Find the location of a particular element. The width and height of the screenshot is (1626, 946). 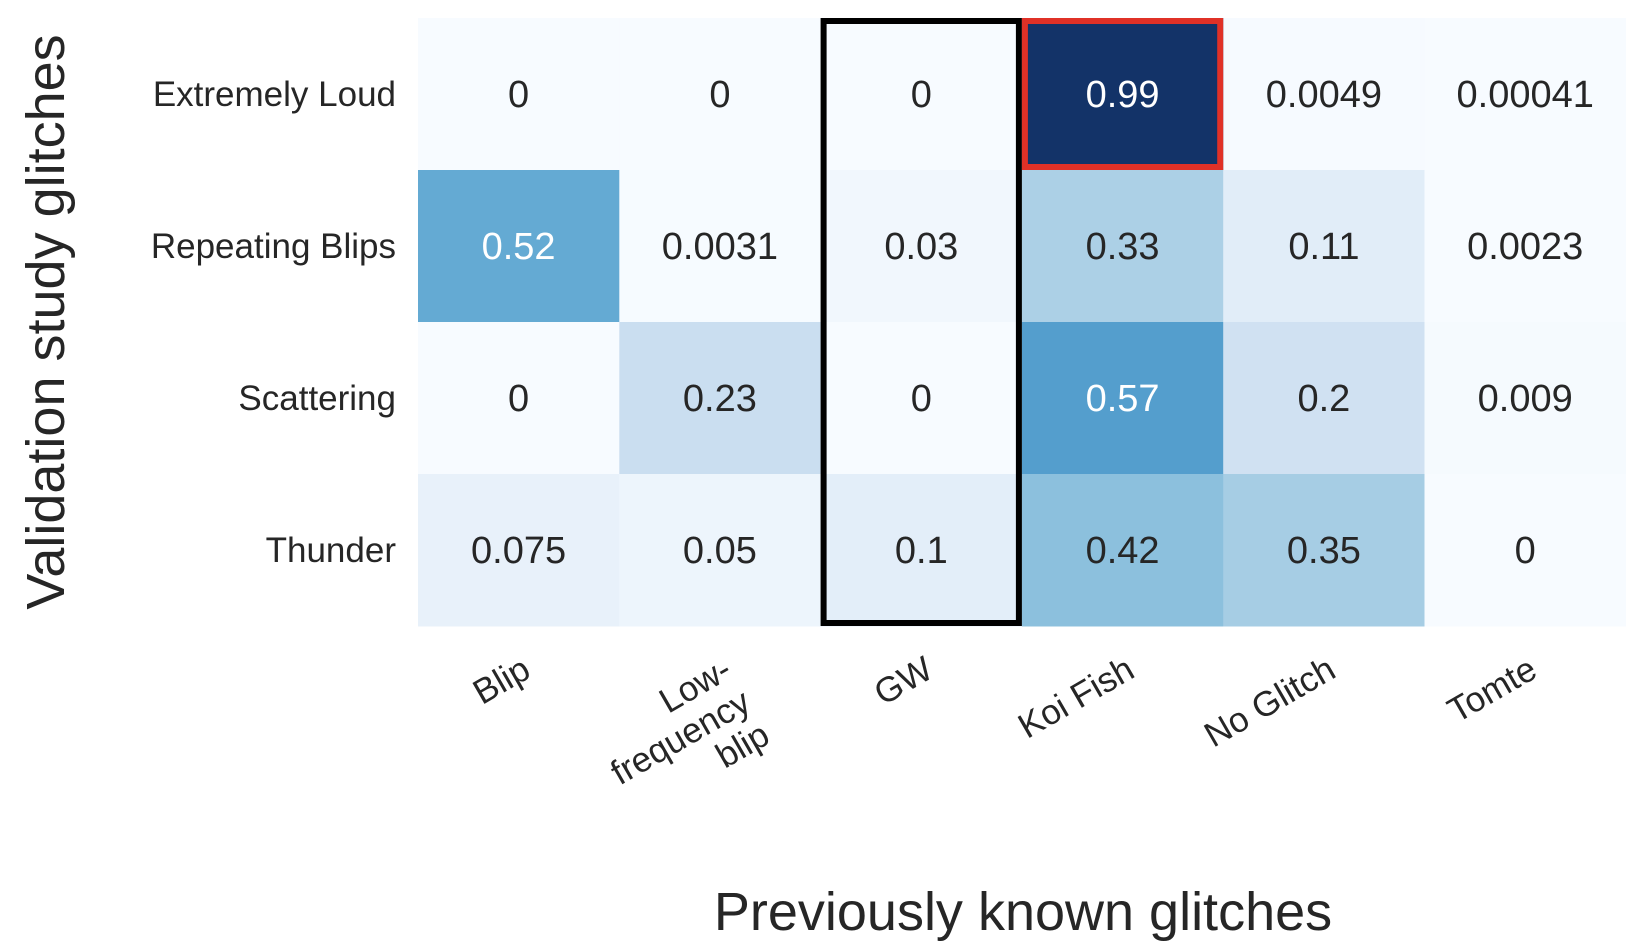

cell-value-label: 0.05 is located at coordinates (720, 551).